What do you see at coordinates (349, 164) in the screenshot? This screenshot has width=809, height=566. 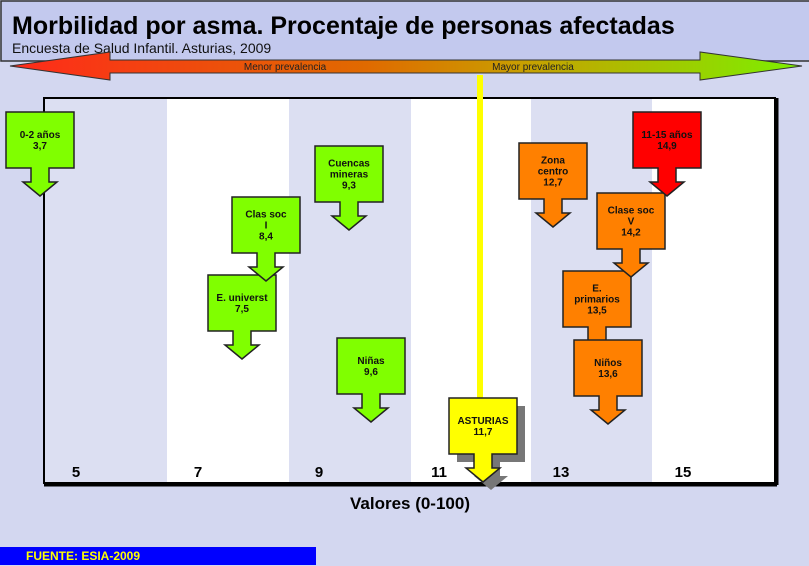 I see `arrow-label: Cuencas` at bounding box center [349, 164].